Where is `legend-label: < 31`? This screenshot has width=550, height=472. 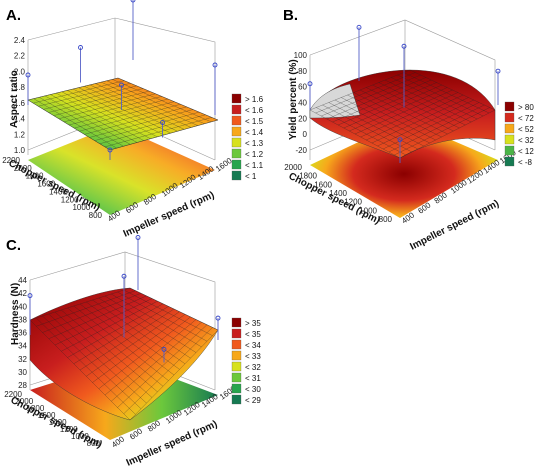 legend-label: < 31 is located at coordinates (253, 378).